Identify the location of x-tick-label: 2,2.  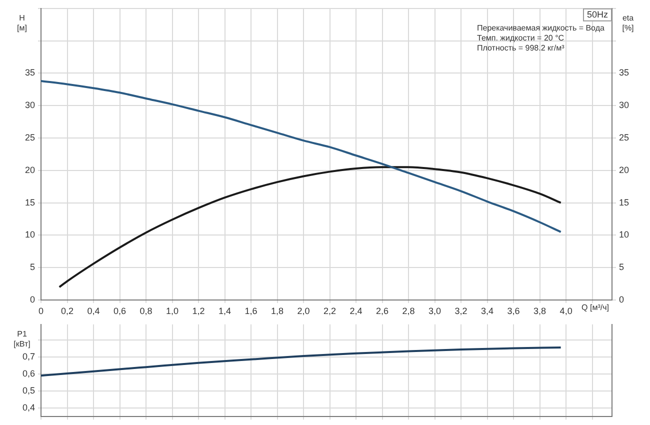
(330, 311).